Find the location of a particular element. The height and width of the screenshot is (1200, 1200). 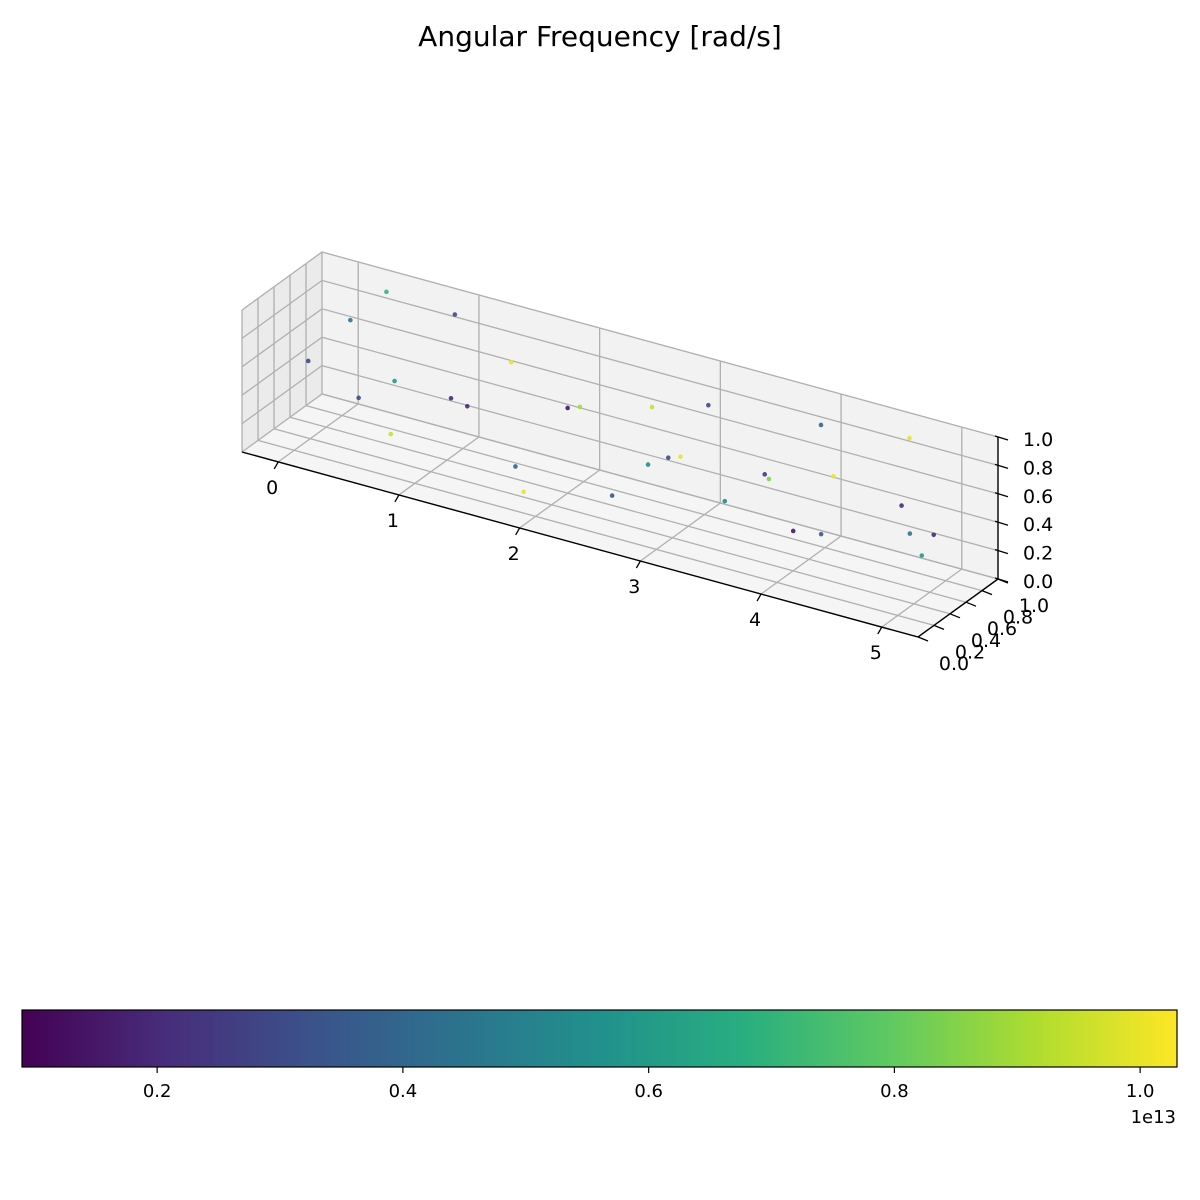

z-tick-label: 0.2 is located at coordinates (1038, 554).